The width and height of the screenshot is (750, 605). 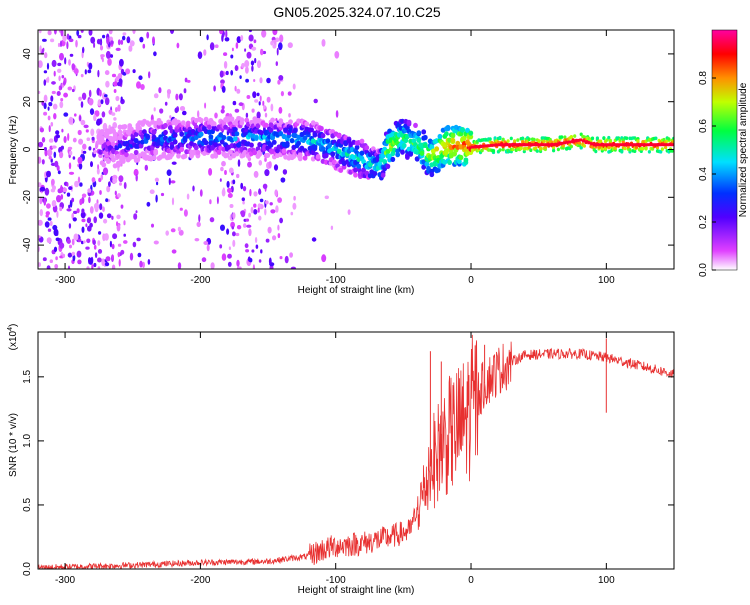 What do you see at coordinates (606, 580) in the screenshot?
I see `snr-x-tick-label: 100` at bounding box center [606, 580].